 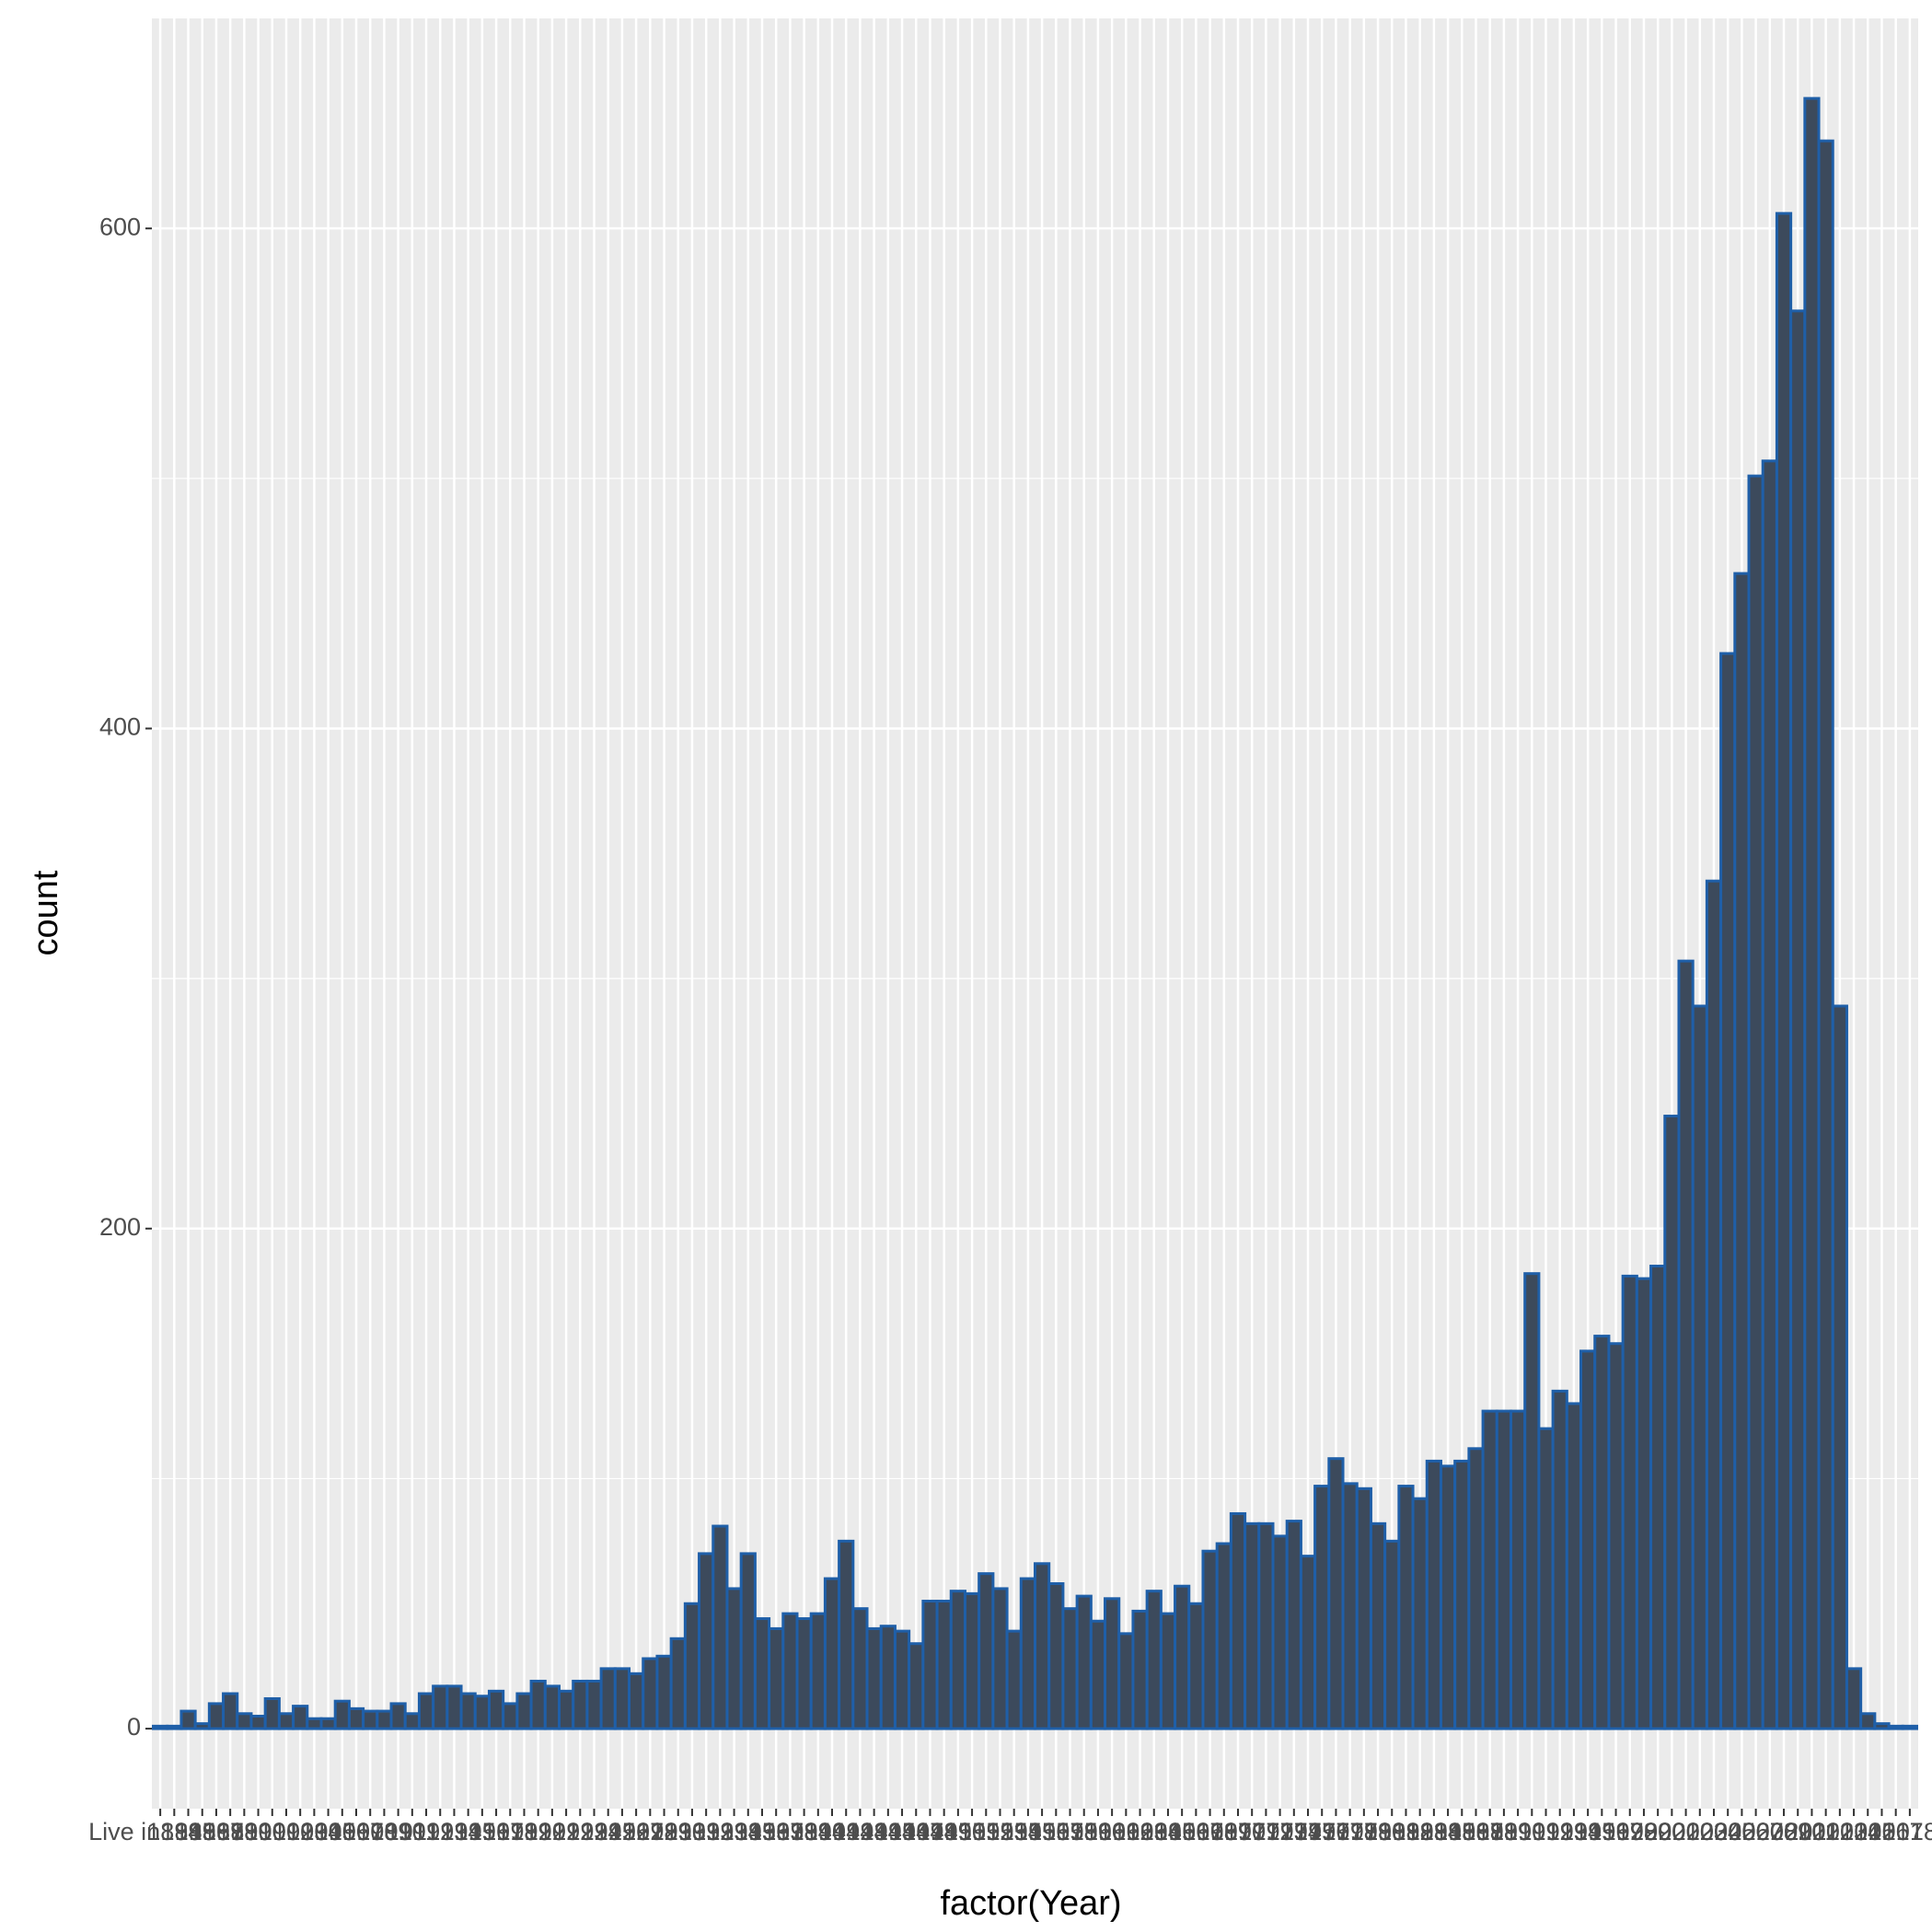 What do you see at coordinates (665, 1832) in the screenshot?
I see `x-tick-label: 1929` at bounding box center [665, 1832].